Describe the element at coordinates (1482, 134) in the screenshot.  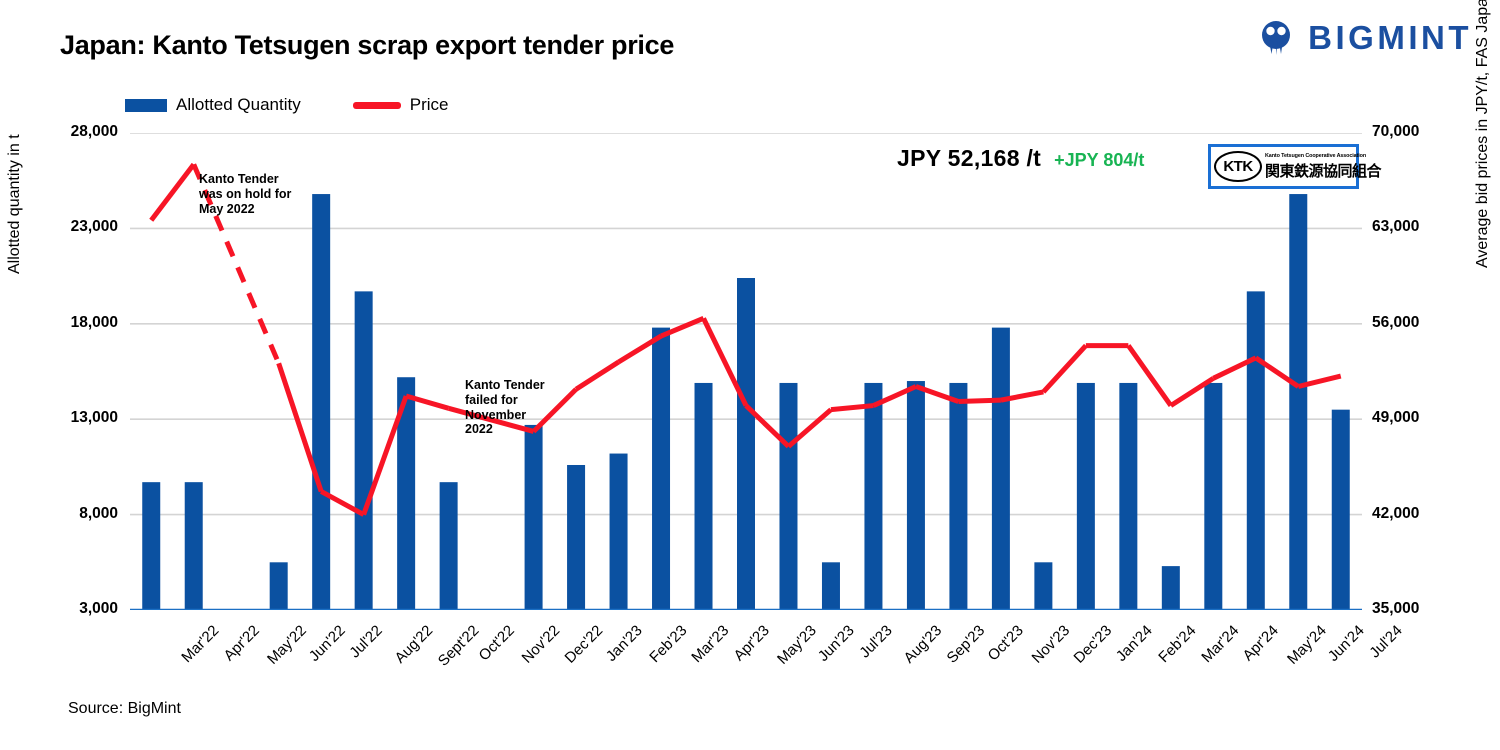
I see `y-axis-right-title: Average bid prices in JPY/t, FAS Japan` at that location.